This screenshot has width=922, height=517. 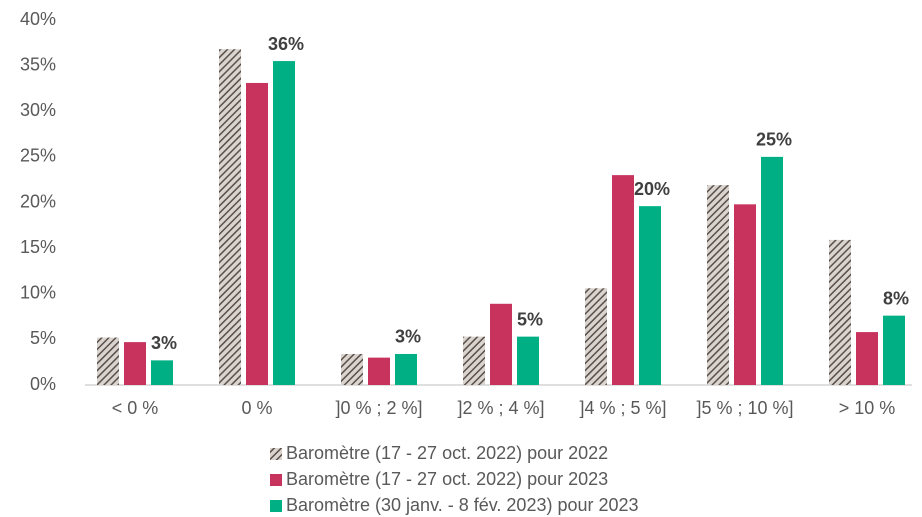 I want to click on x-tick-label: ]4 % ; 5 %], so click(x=622, y=408).